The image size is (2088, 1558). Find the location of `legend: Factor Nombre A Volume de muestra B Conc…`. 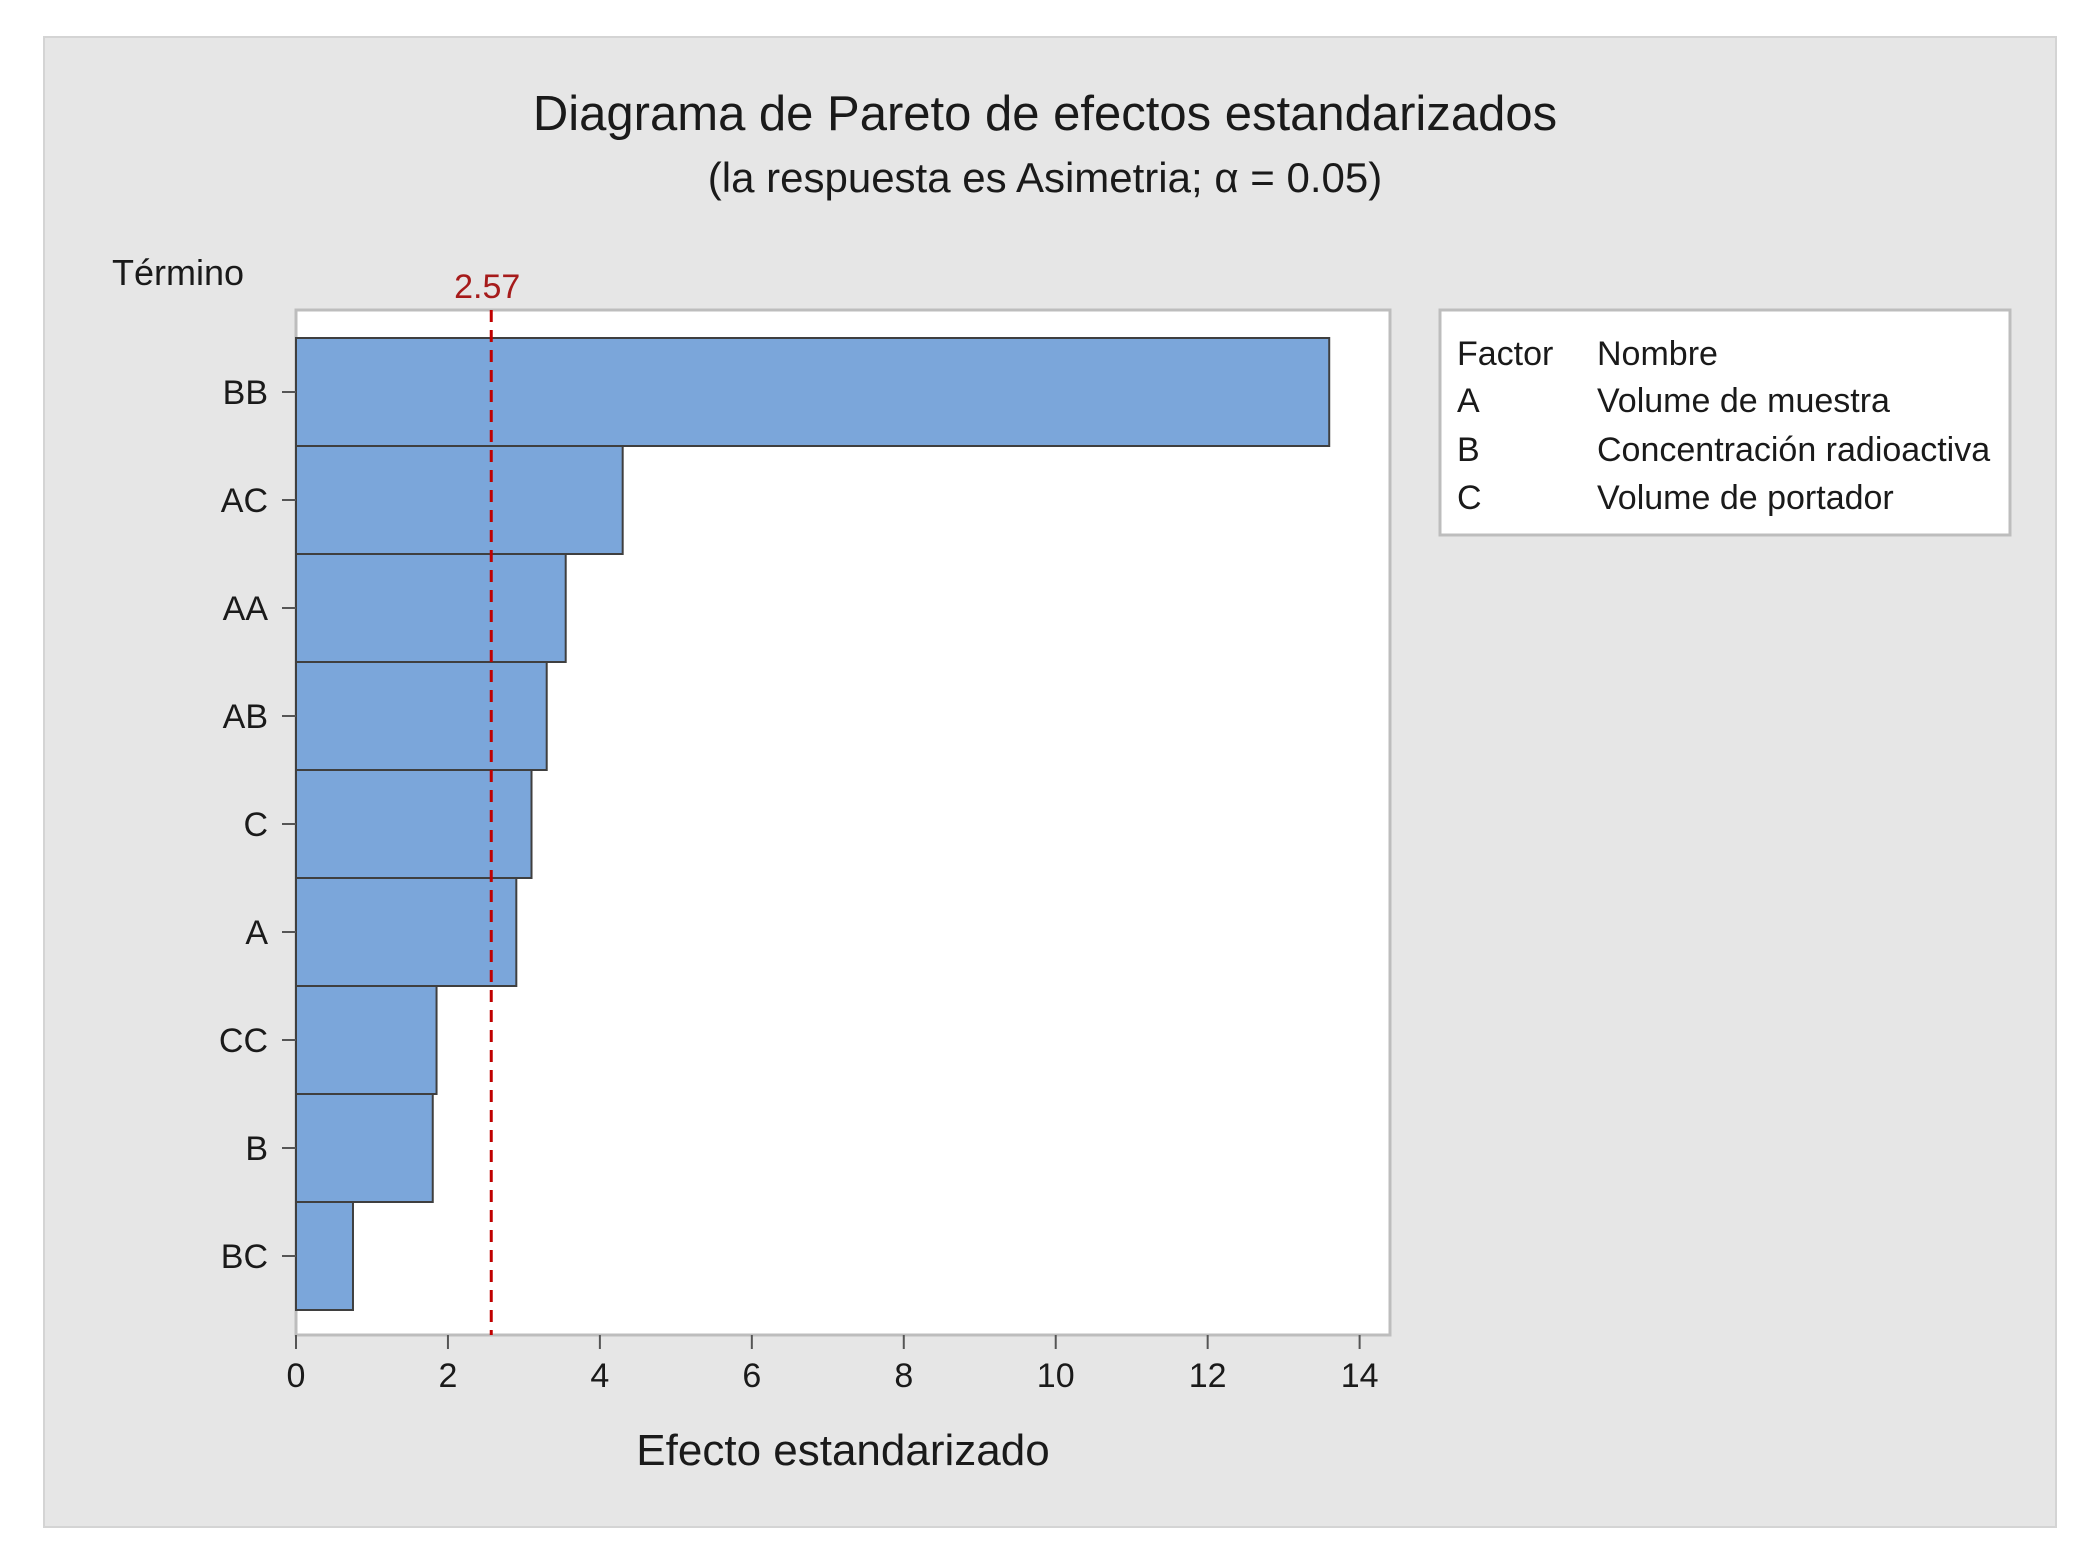

legend: Factor Nombre A Volume de muestra B Conc… is located at coordinates (1725, 422).